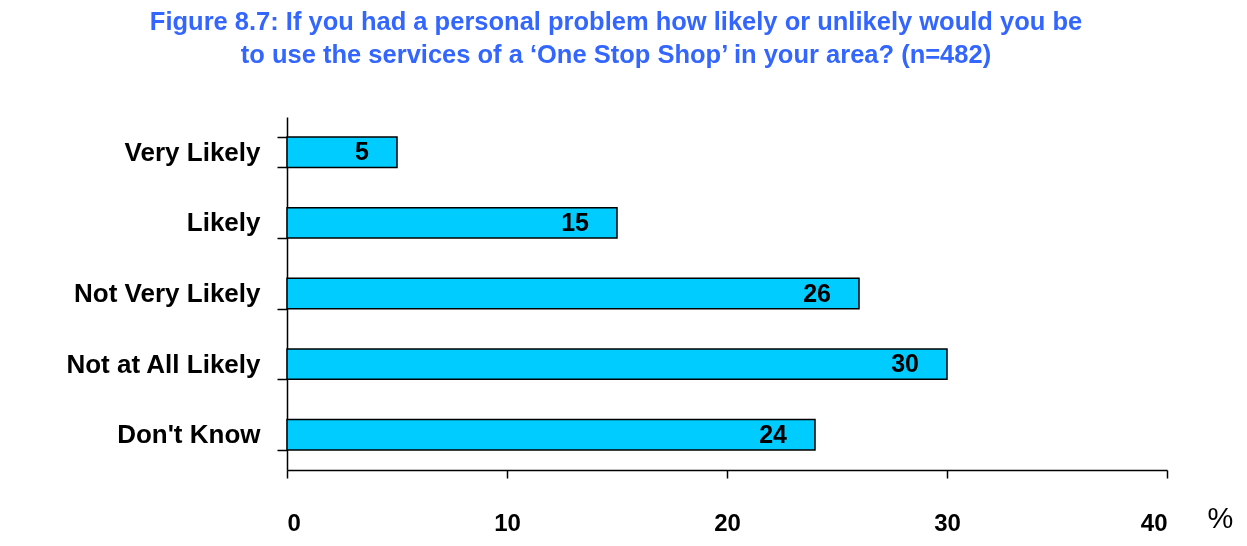 The height and width of the screenshot is (546, 1247). I want to click on x-axis-title: %, so click(1220, 517).